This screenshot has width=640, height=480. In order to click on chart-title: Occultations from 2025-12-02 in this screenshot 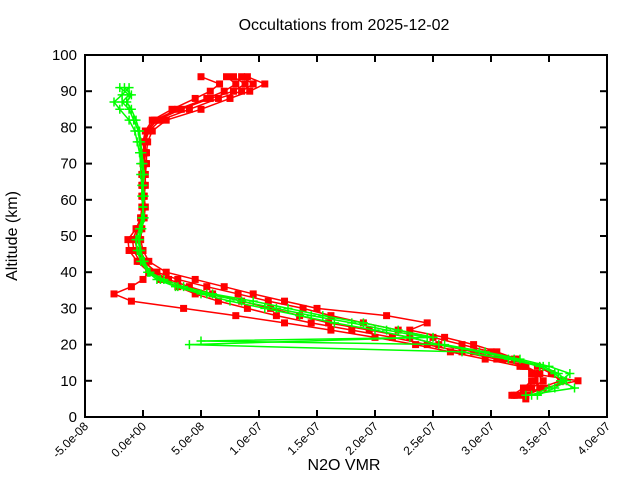, I will do `click(344, 25)`.